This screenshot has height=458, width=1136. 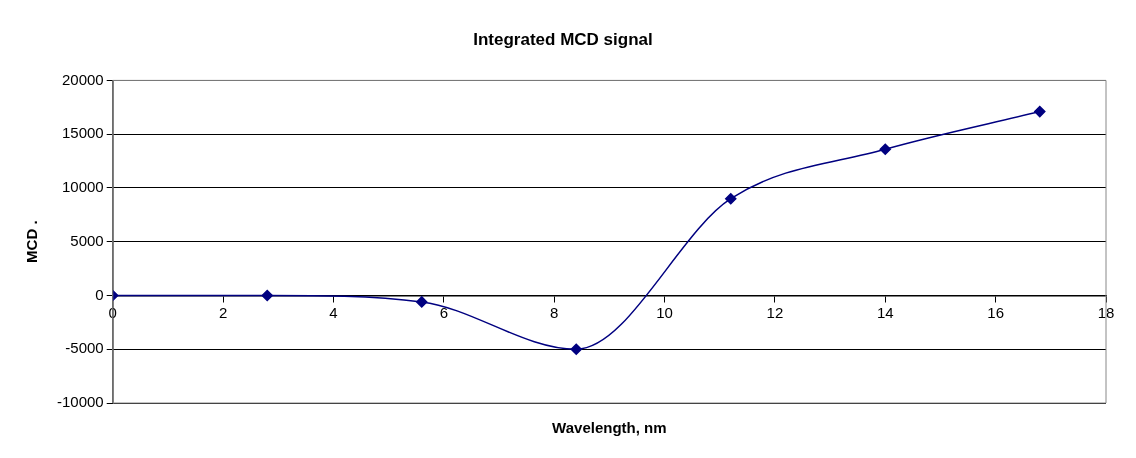 I want to click on y-tick-label: 0, so click(x=99, y=294).